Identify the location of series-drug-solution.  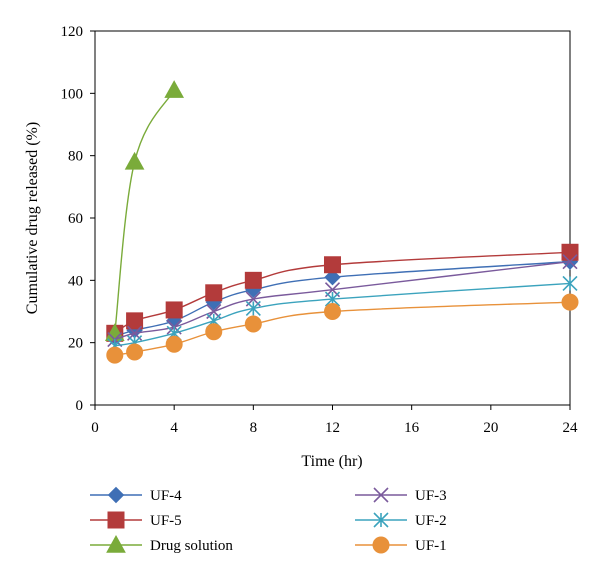
(144, 211).